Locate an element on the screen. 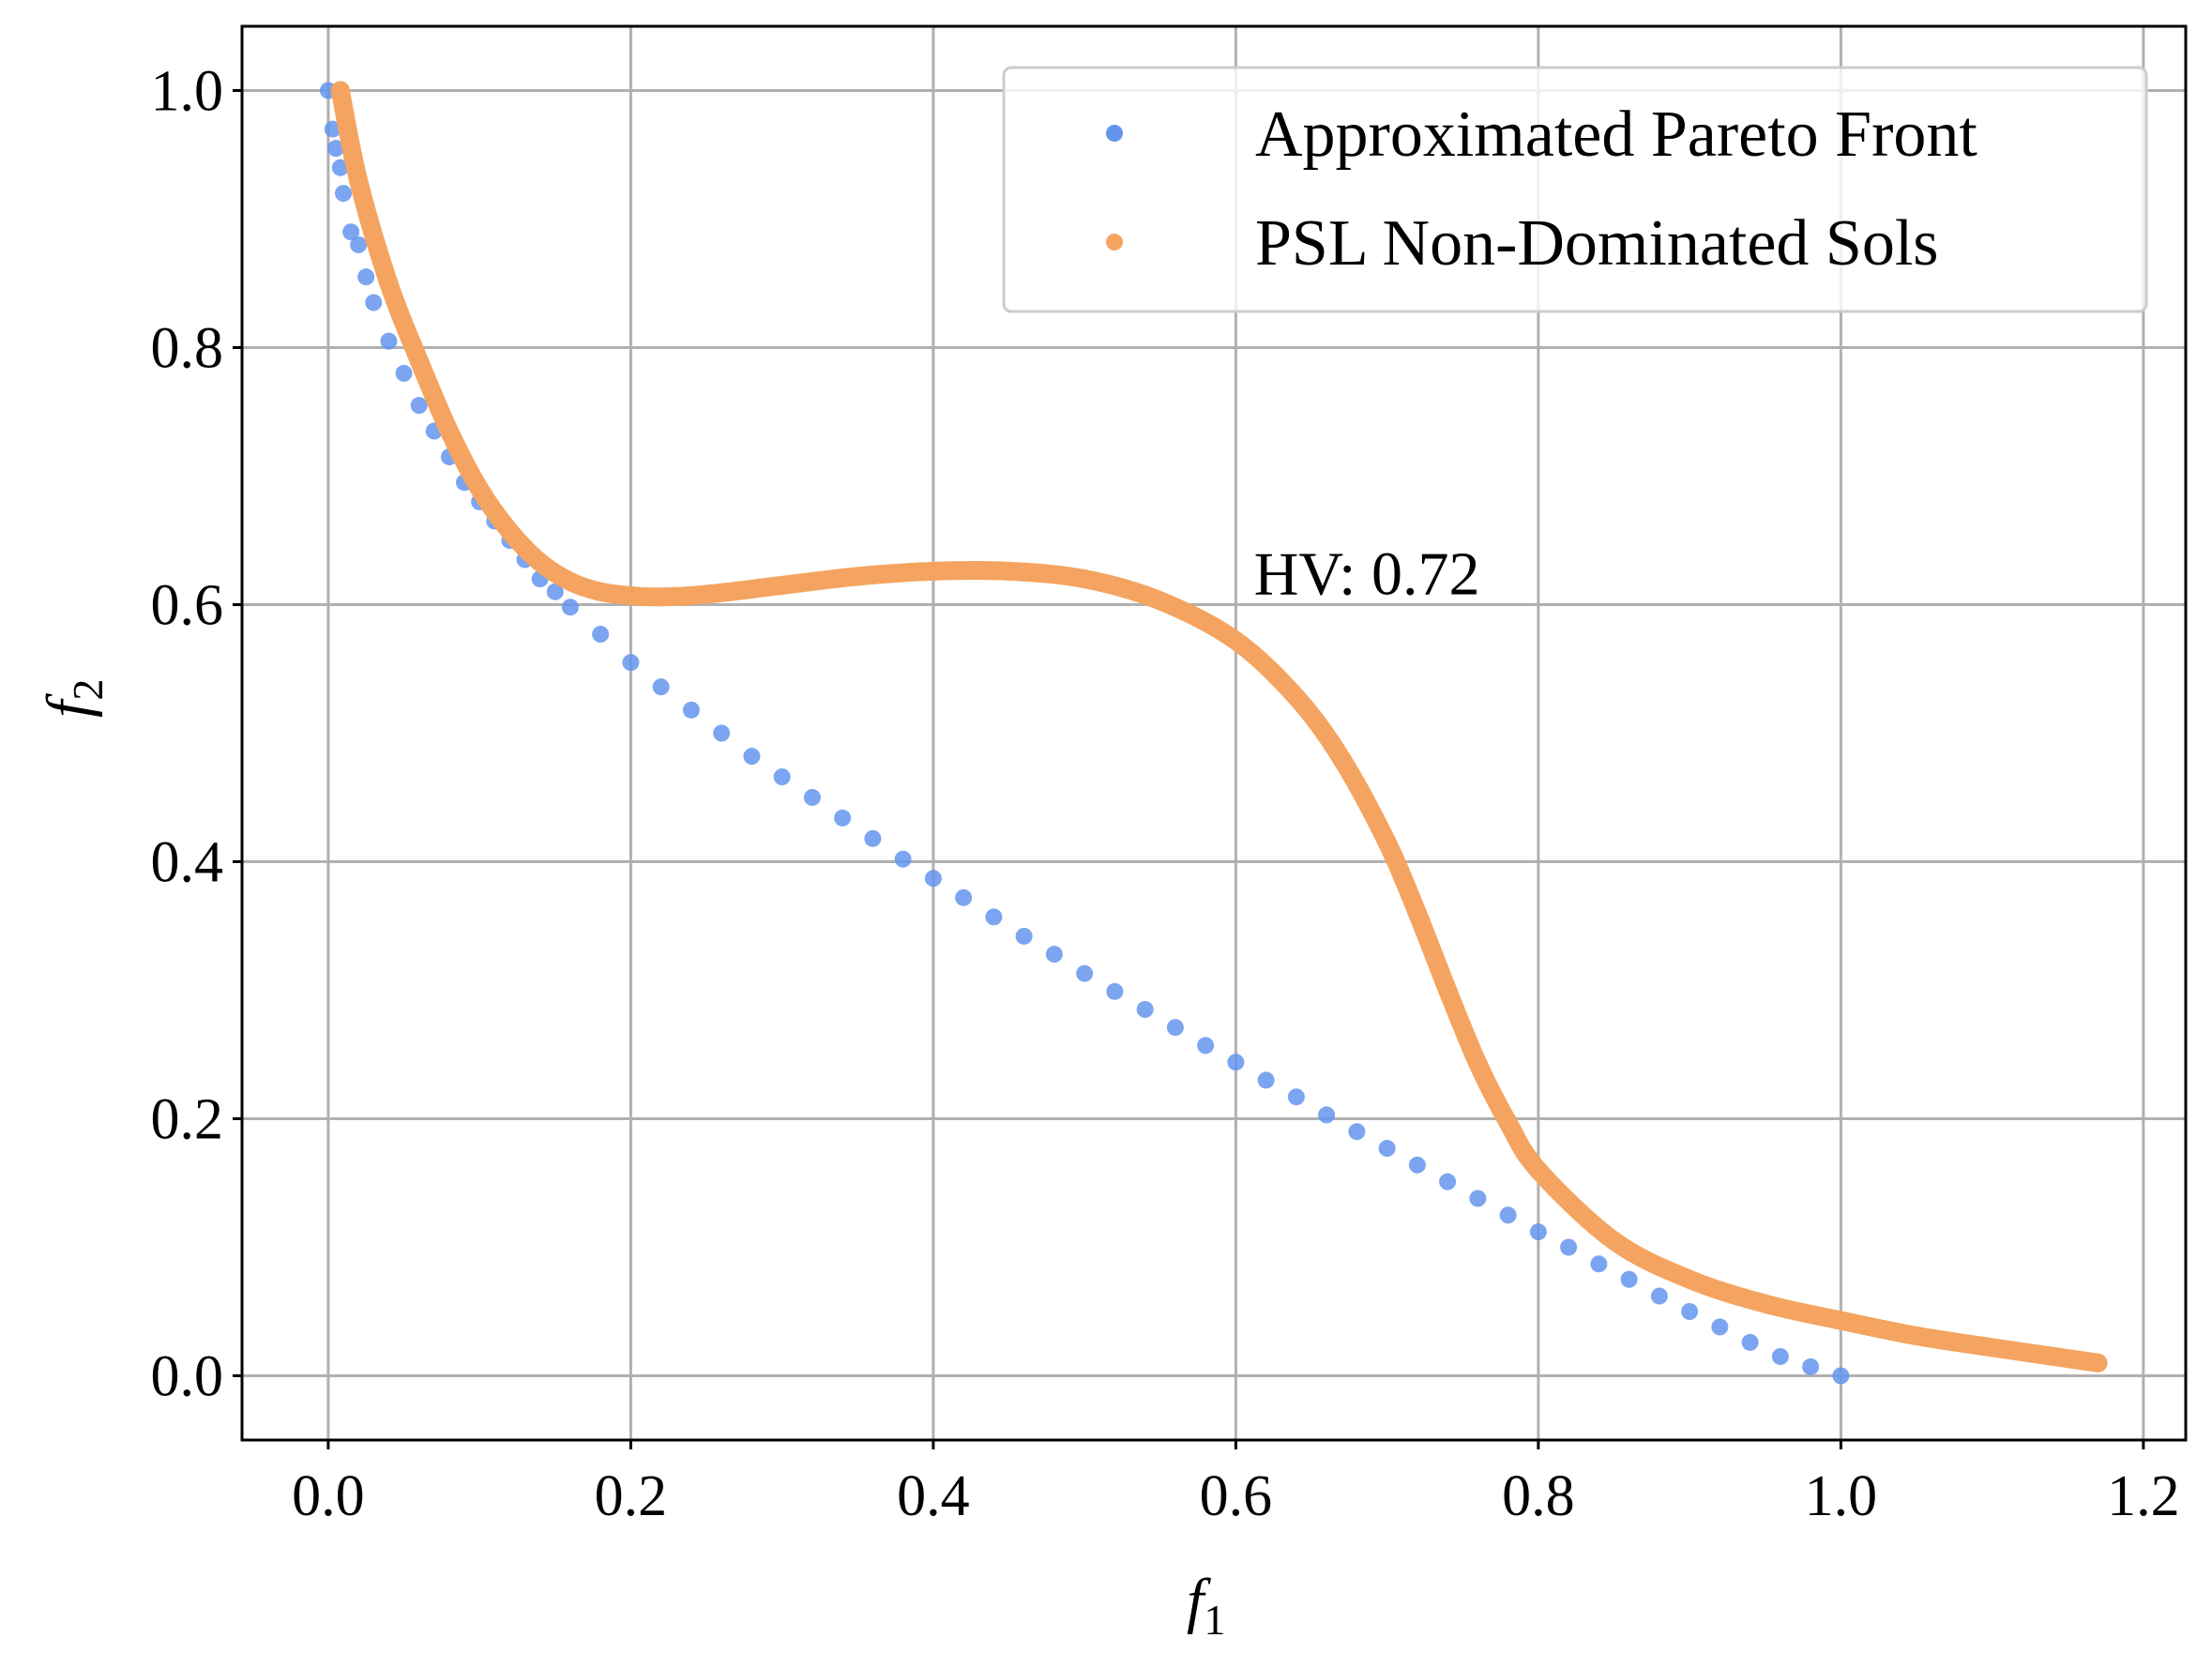 This screenshot has width=2212, height=1653. y-tick-labels: 0.0 0.2 0.4 0.6 0.8 1.0 is located at coordinates (196, 734).